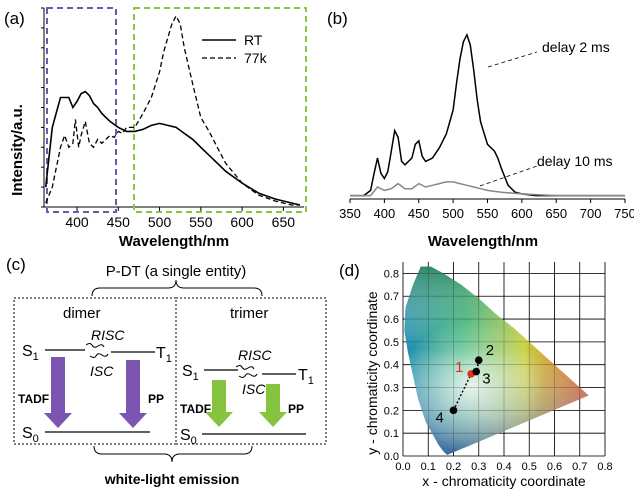  I want to click on panel-a-xtick-label: 450, so click(119, 222).